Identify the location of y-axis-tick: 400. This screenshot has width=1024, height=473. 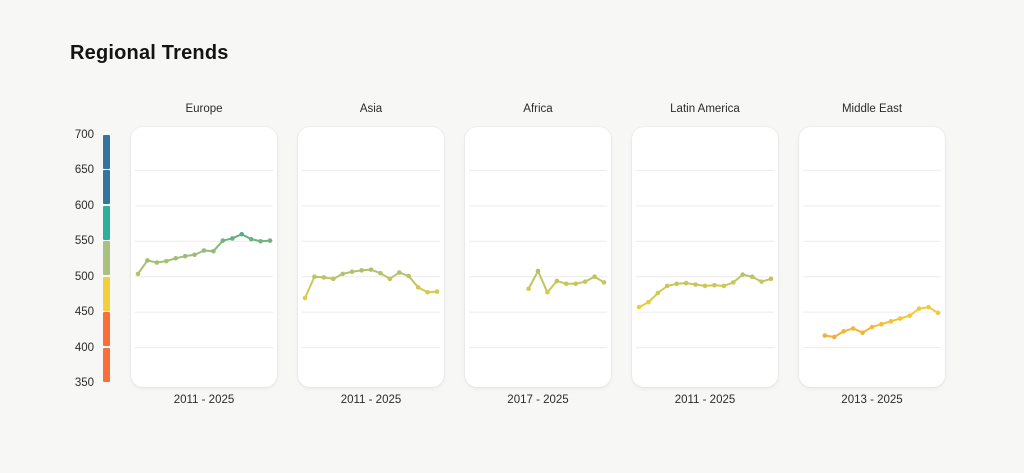
(84, 347).